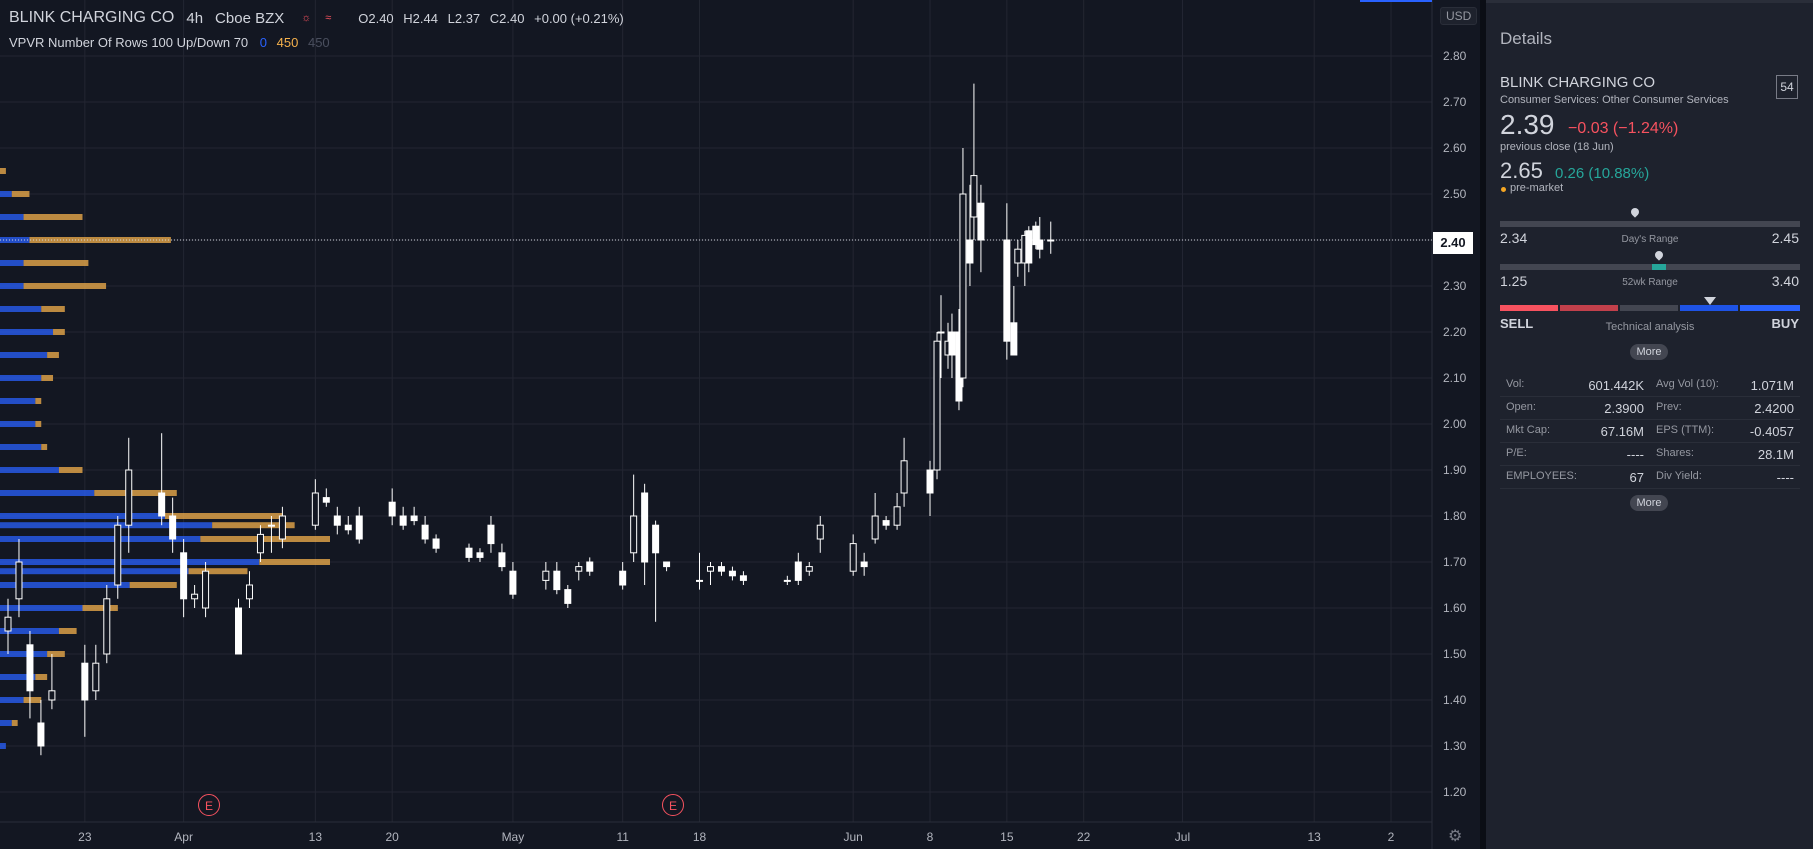  What do you see at coordinates (1455, 148) in the screenshot?
I see `y-tick-label: 2.60` at bounding box center [1455, 148].